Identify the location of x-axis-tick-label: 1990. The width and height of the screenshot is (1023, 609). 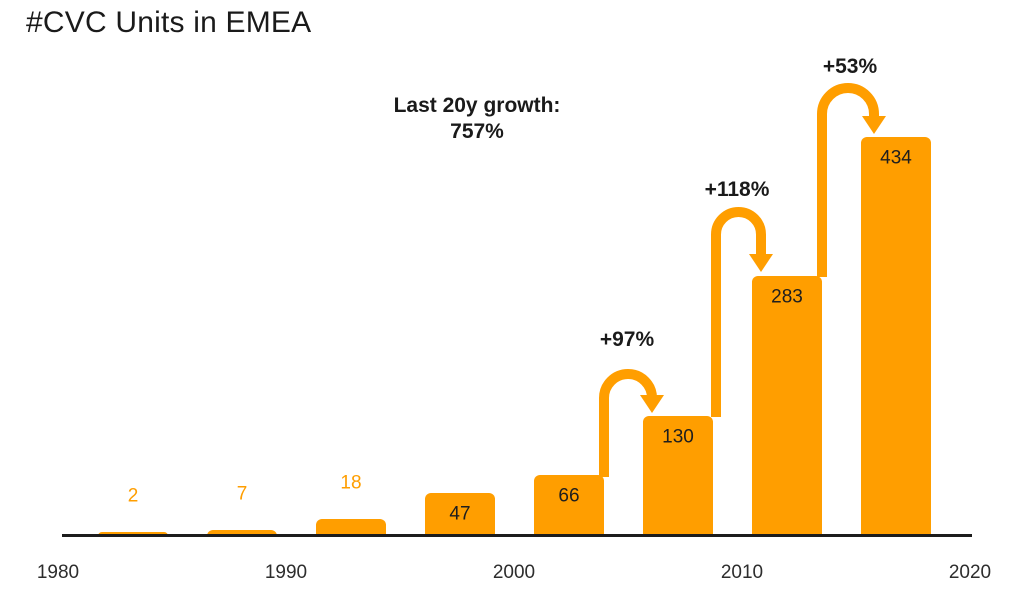
(286, 572).